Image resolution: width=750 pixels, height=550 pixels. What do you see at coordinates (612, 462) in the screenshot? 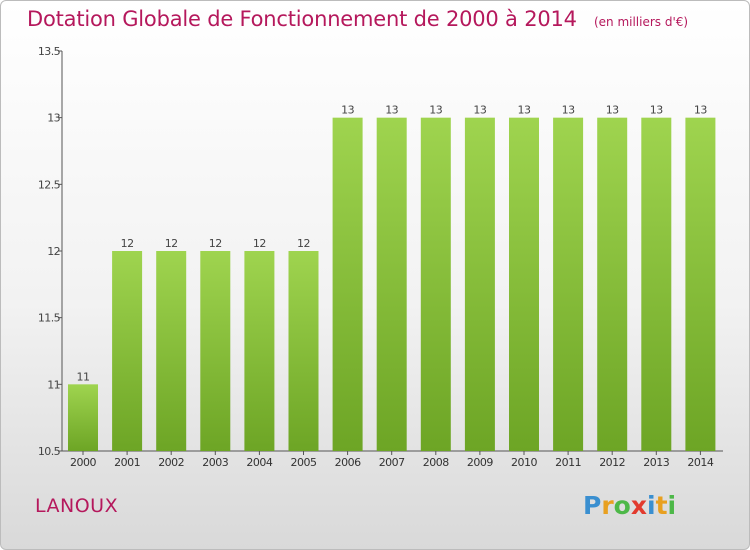
I see `x-tick-label: 2012` at bounding box center [612, 462].